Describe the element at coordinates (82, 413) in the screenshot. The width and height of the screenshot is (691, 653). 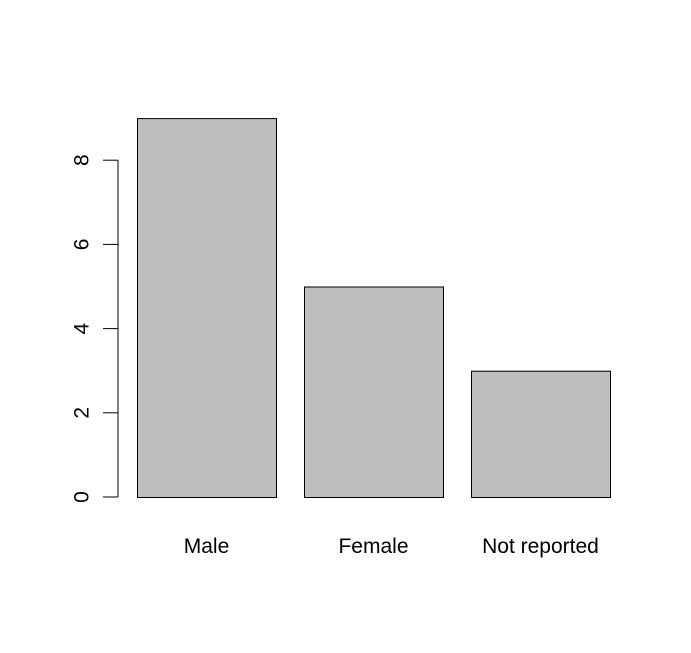
I see `y-tick-label: 2` at that location.